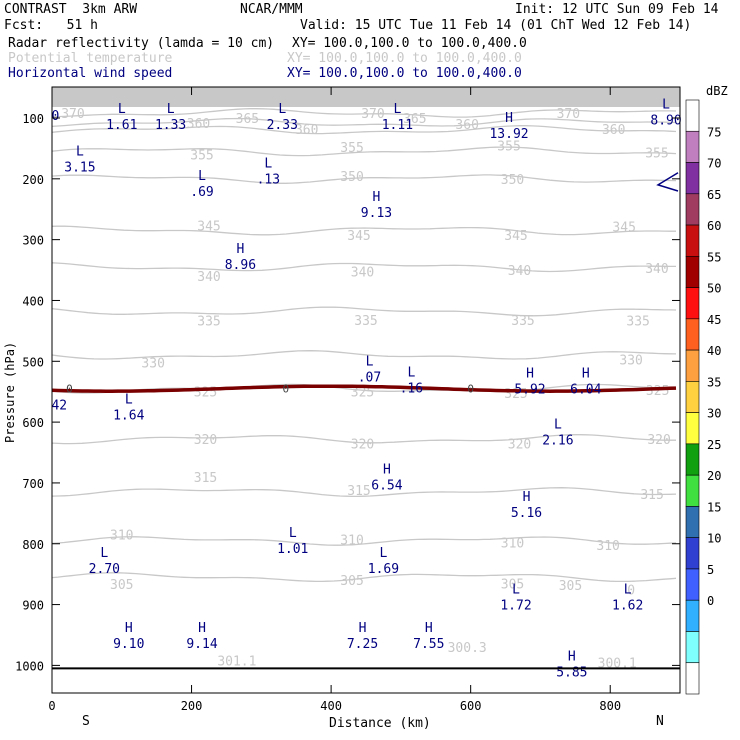  What do you see at coordinates (557, 441) in the screenshot?
I see `extremum-value: 2.16` at bounding box center [557, 441].